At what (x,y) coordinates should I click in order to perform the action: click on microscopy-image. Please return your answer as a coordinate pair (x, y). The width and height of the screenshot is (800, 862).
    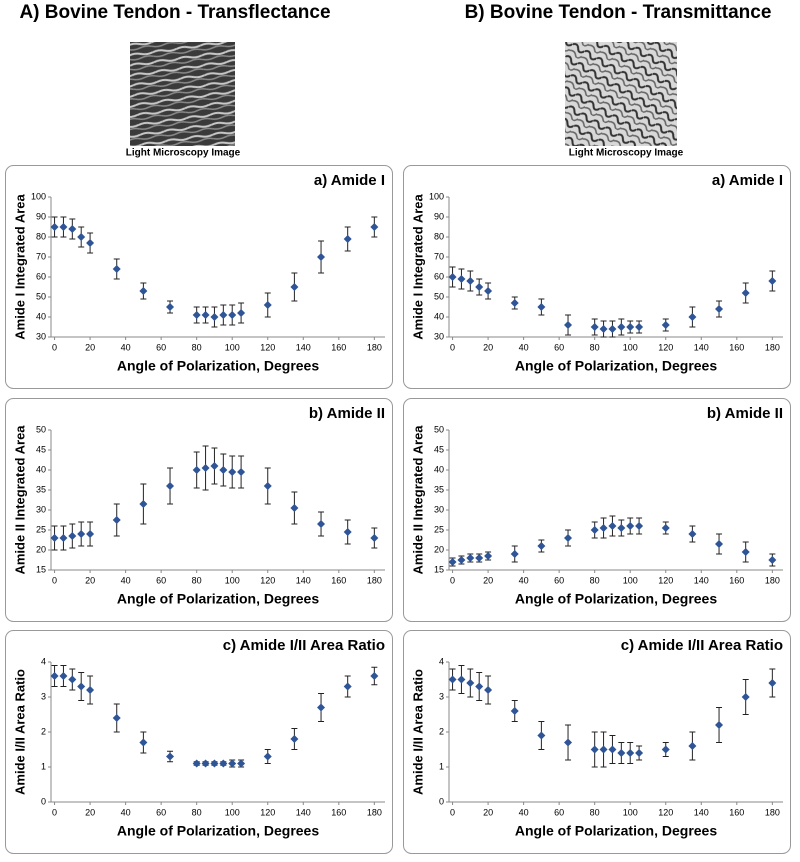
    Looking at the image, I should click on (182, 94).